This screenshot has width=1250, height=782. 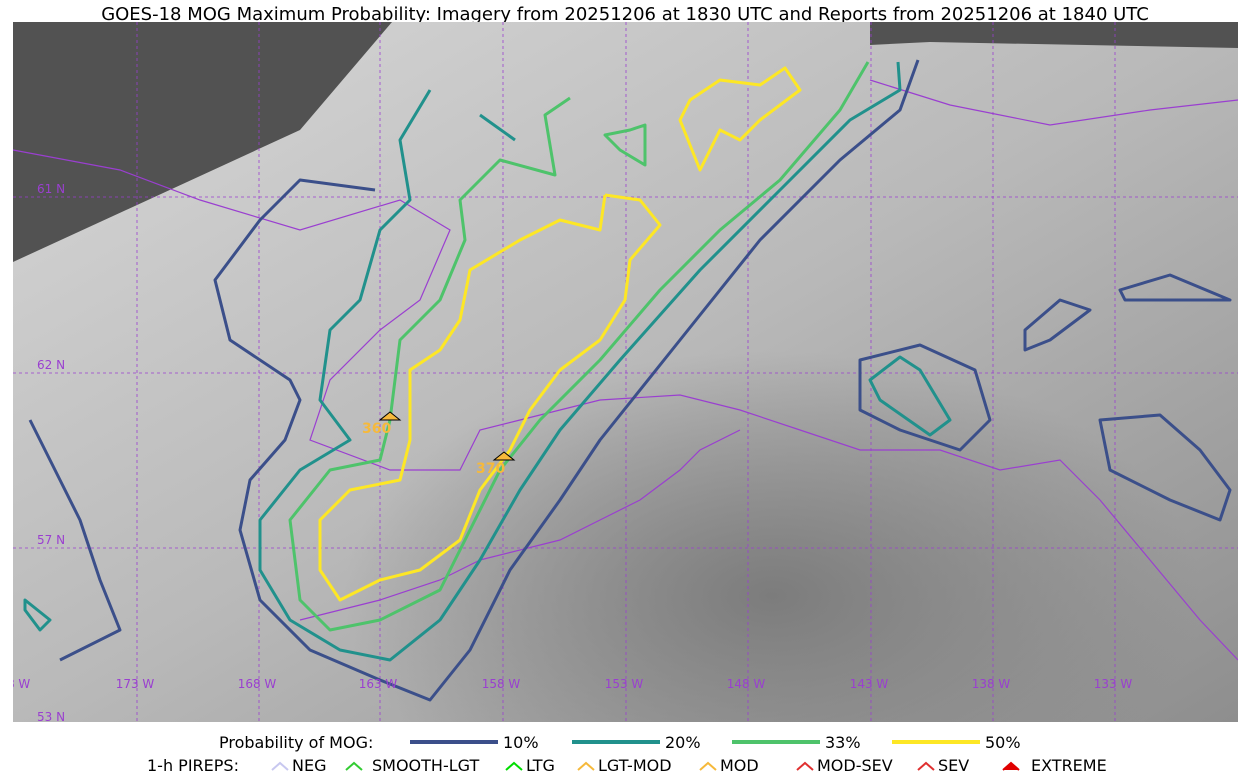 What do you see at coordinates (746, 684) in the screenshot?
I see `lon-label: 148 W` at bounding box center [746, 684].